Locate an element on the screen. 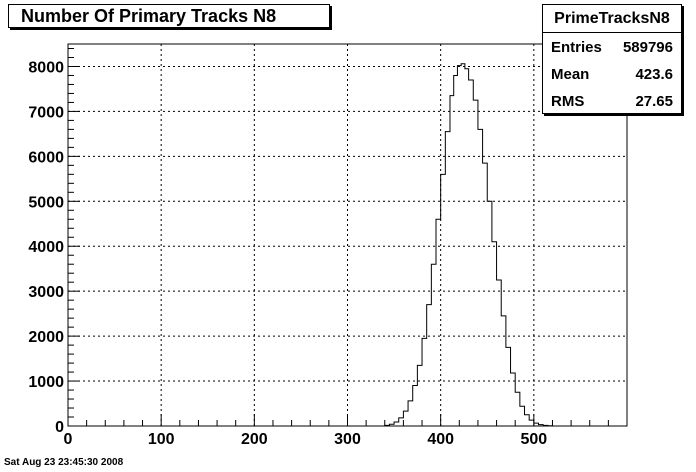  chart-title: Number Of Primary Tracks N8 is located at coordinates (149, 15).